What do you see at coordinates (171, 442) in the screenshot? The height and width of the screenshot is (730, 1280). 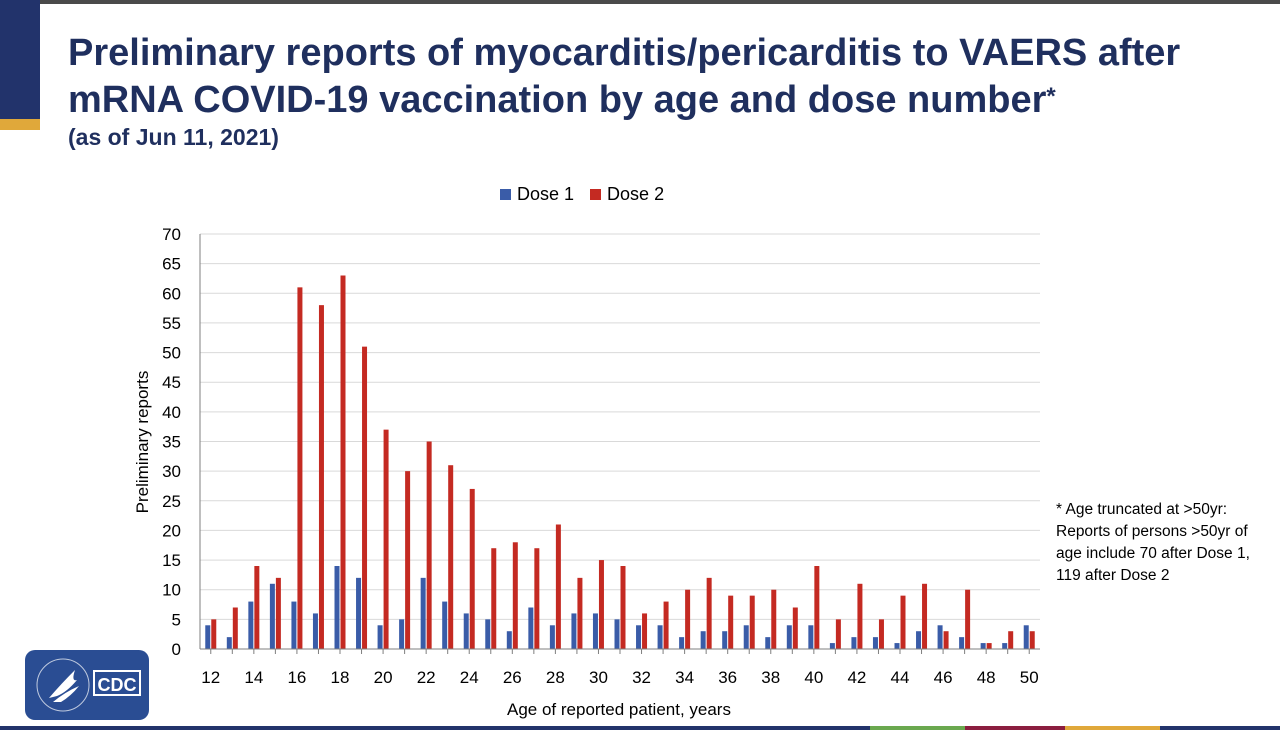 I see `y-tick-label: 35` at bounding box center [171, 442].